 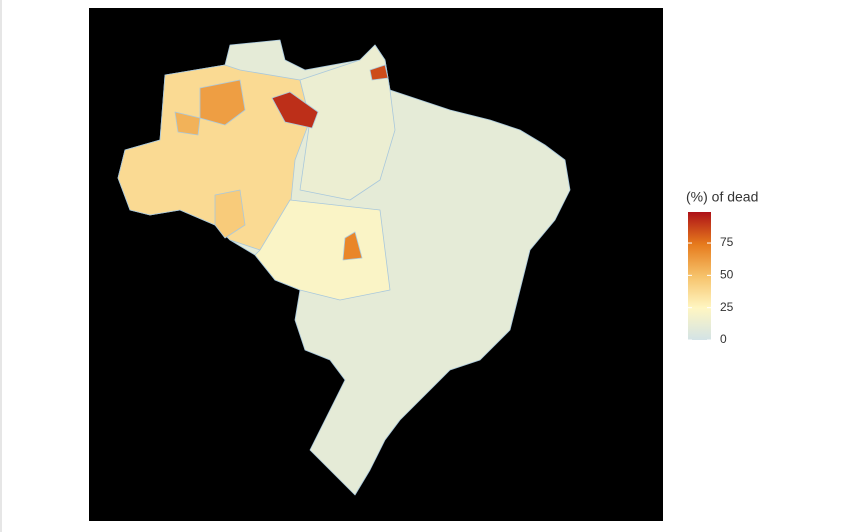 What do you see at coordinates (722, 197) in the screenshot?
I see `legend-title: (%) of dead` at bounding box center [722, 197].